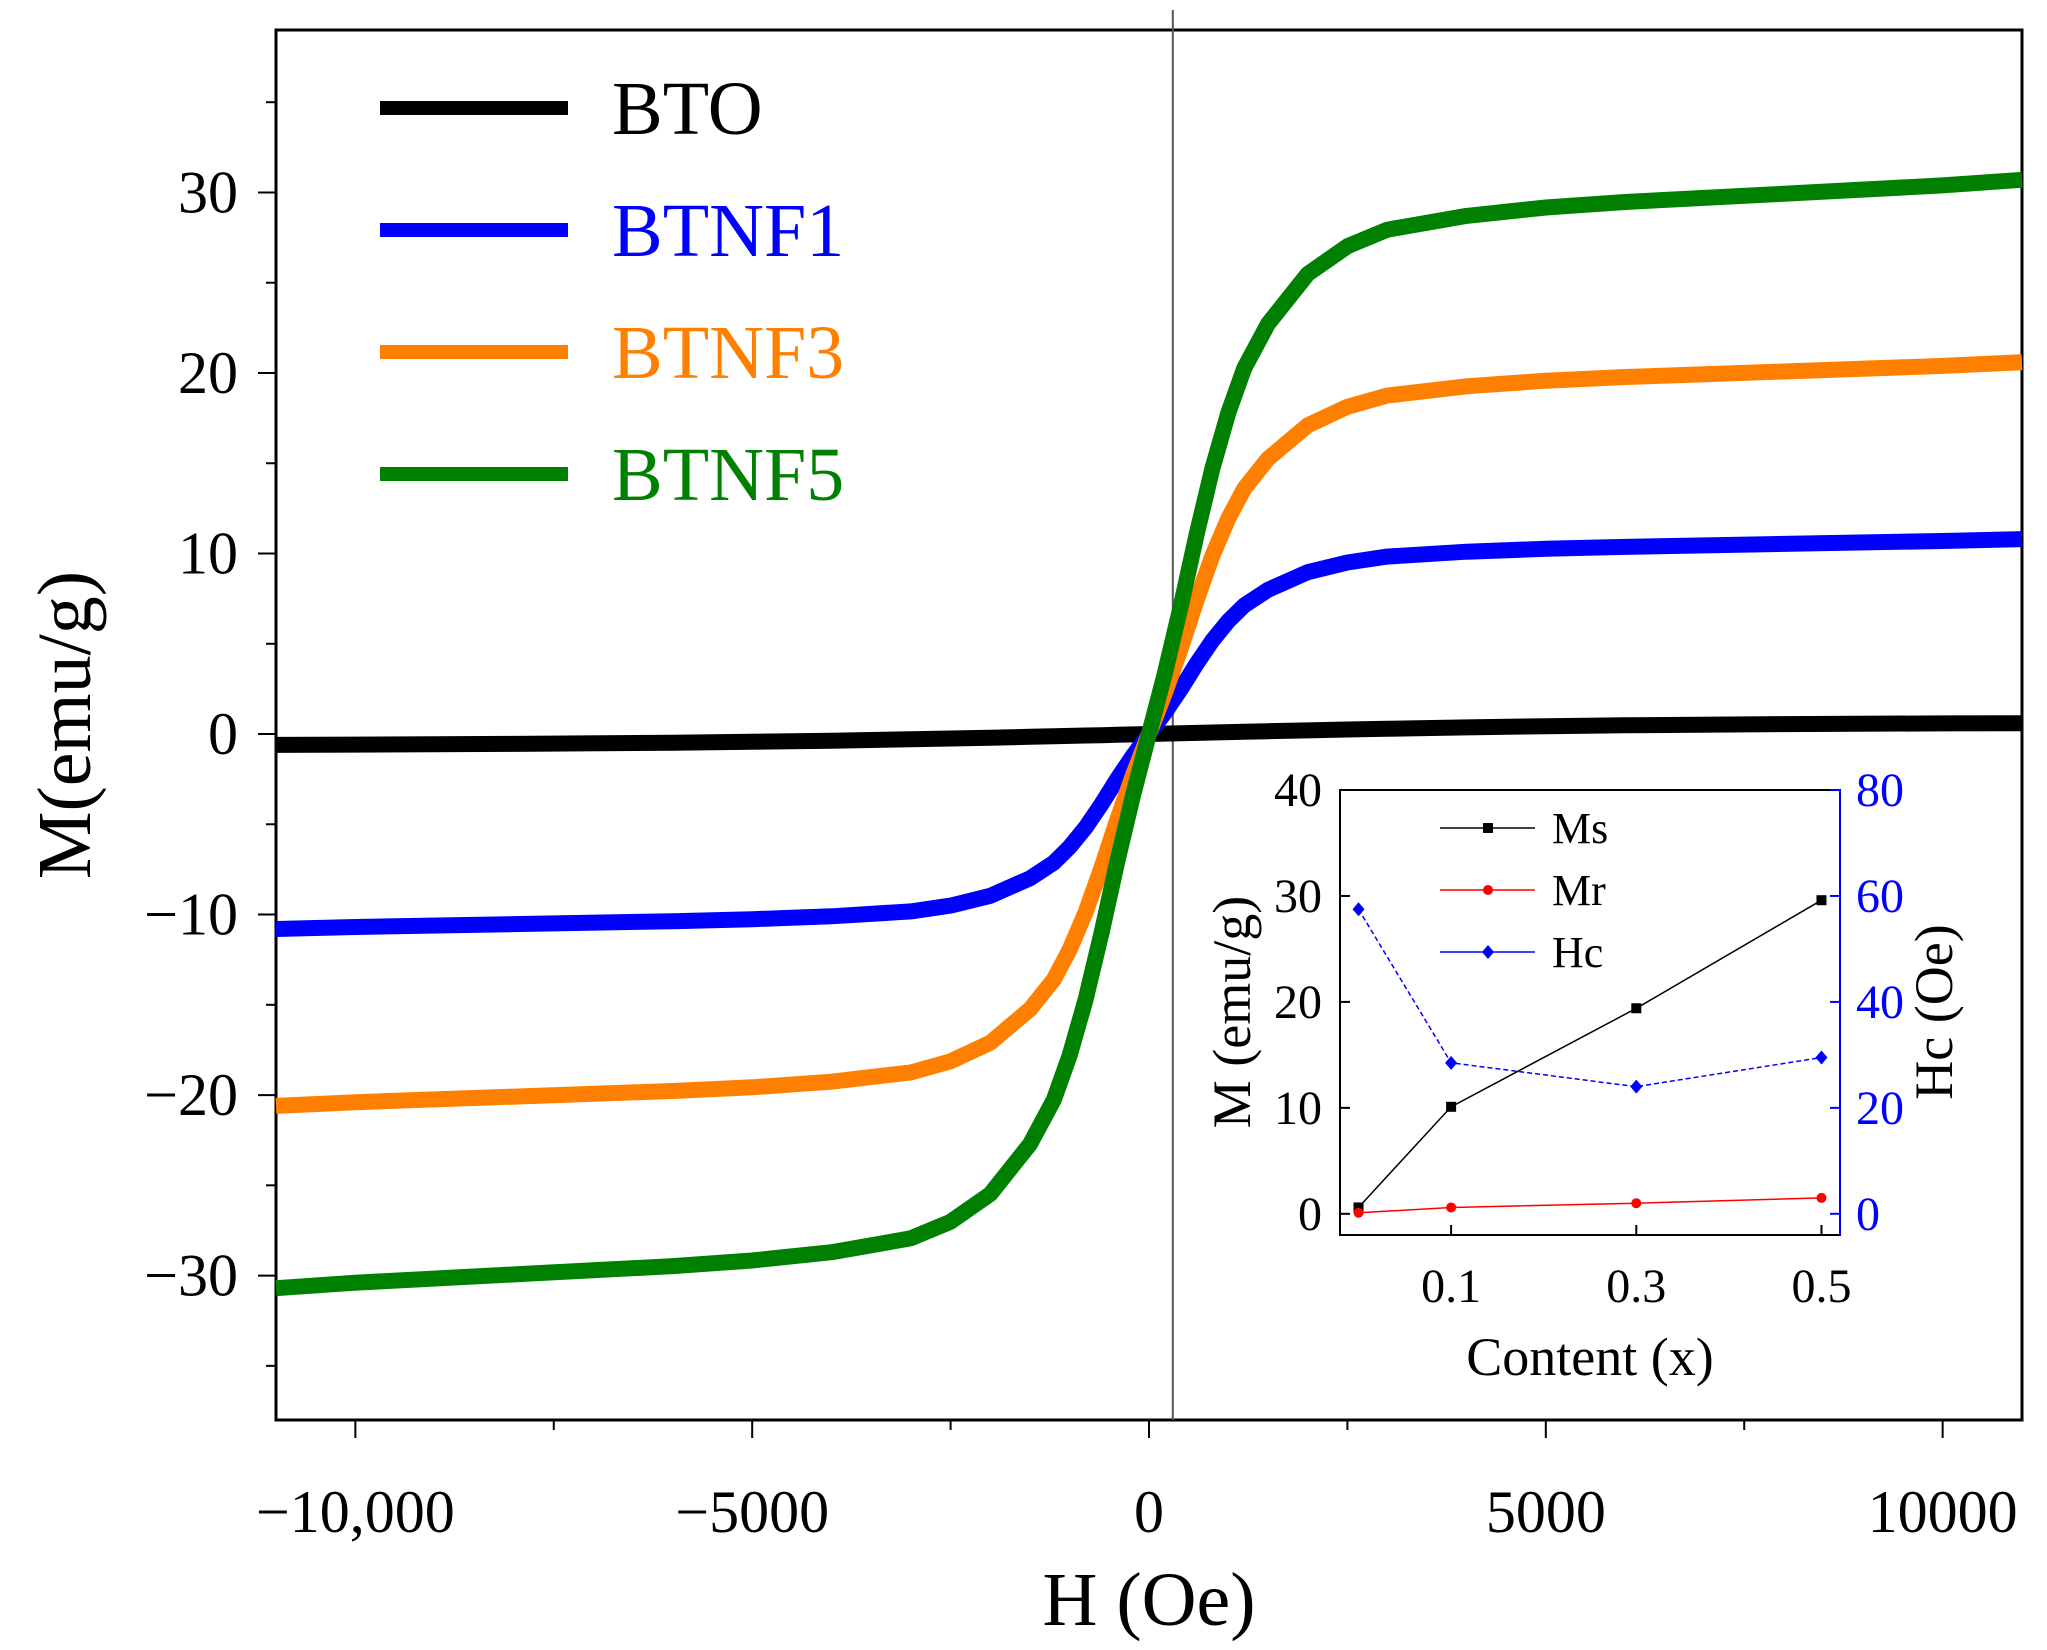  What do you see at coordinates (728, 231) in the screenshot?
I see `legend-label-btnf1: BTNF1` at bounding box center [728, 231].